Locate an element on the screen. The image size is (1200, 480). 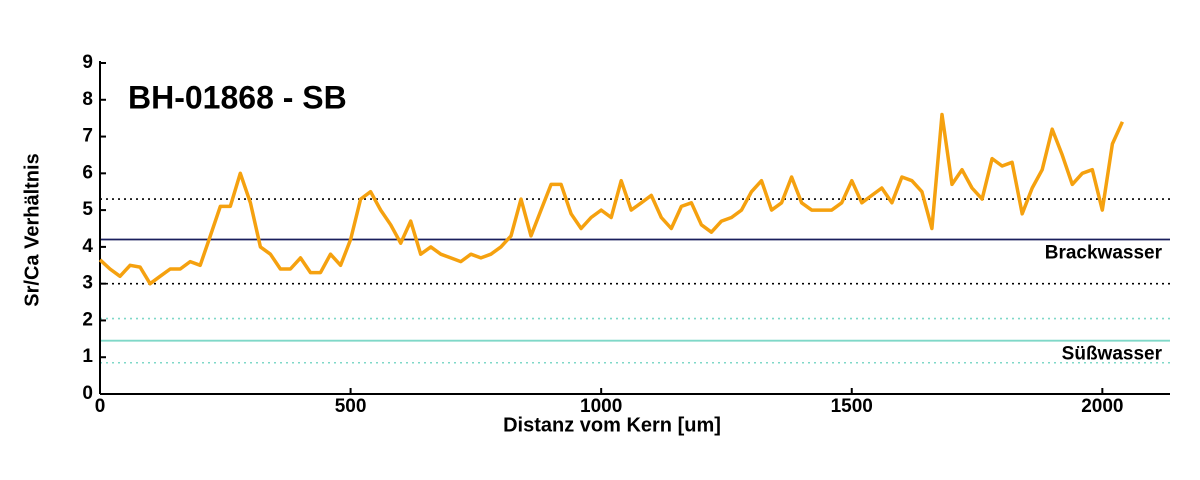
y-tick-label: 6 is located at coordinates (87, 172).